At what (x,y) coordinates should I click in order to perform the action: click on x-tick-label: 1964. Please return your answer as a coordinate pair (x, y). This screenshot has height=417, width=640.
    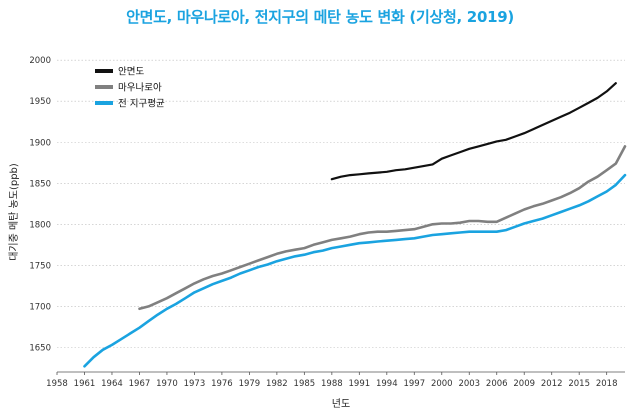
    Looking at the image, I should click on (112, 384).